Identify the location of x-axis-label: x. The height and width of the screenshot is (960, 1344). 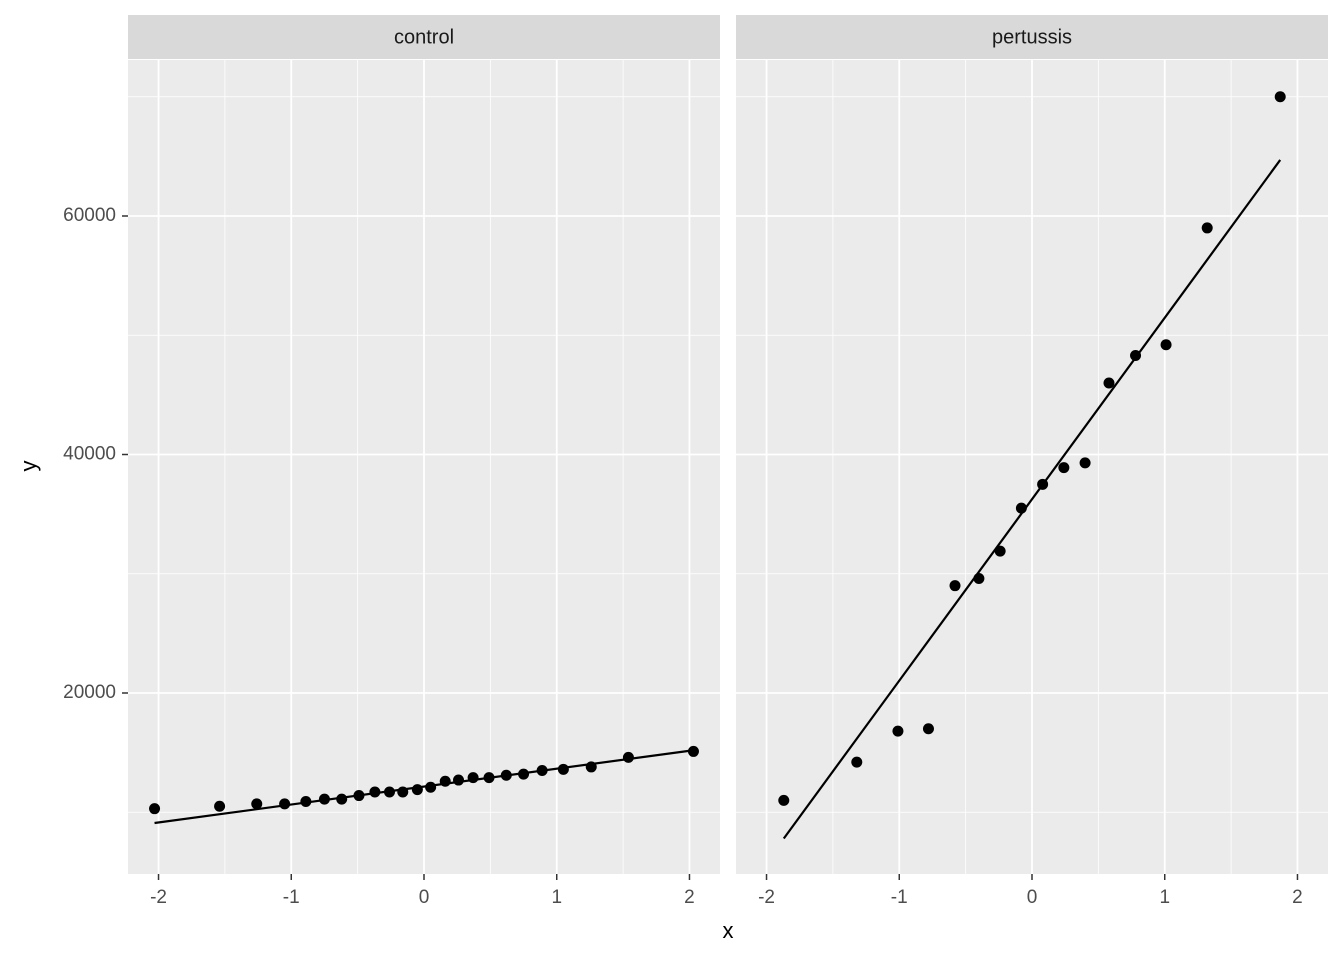
(728, 930).